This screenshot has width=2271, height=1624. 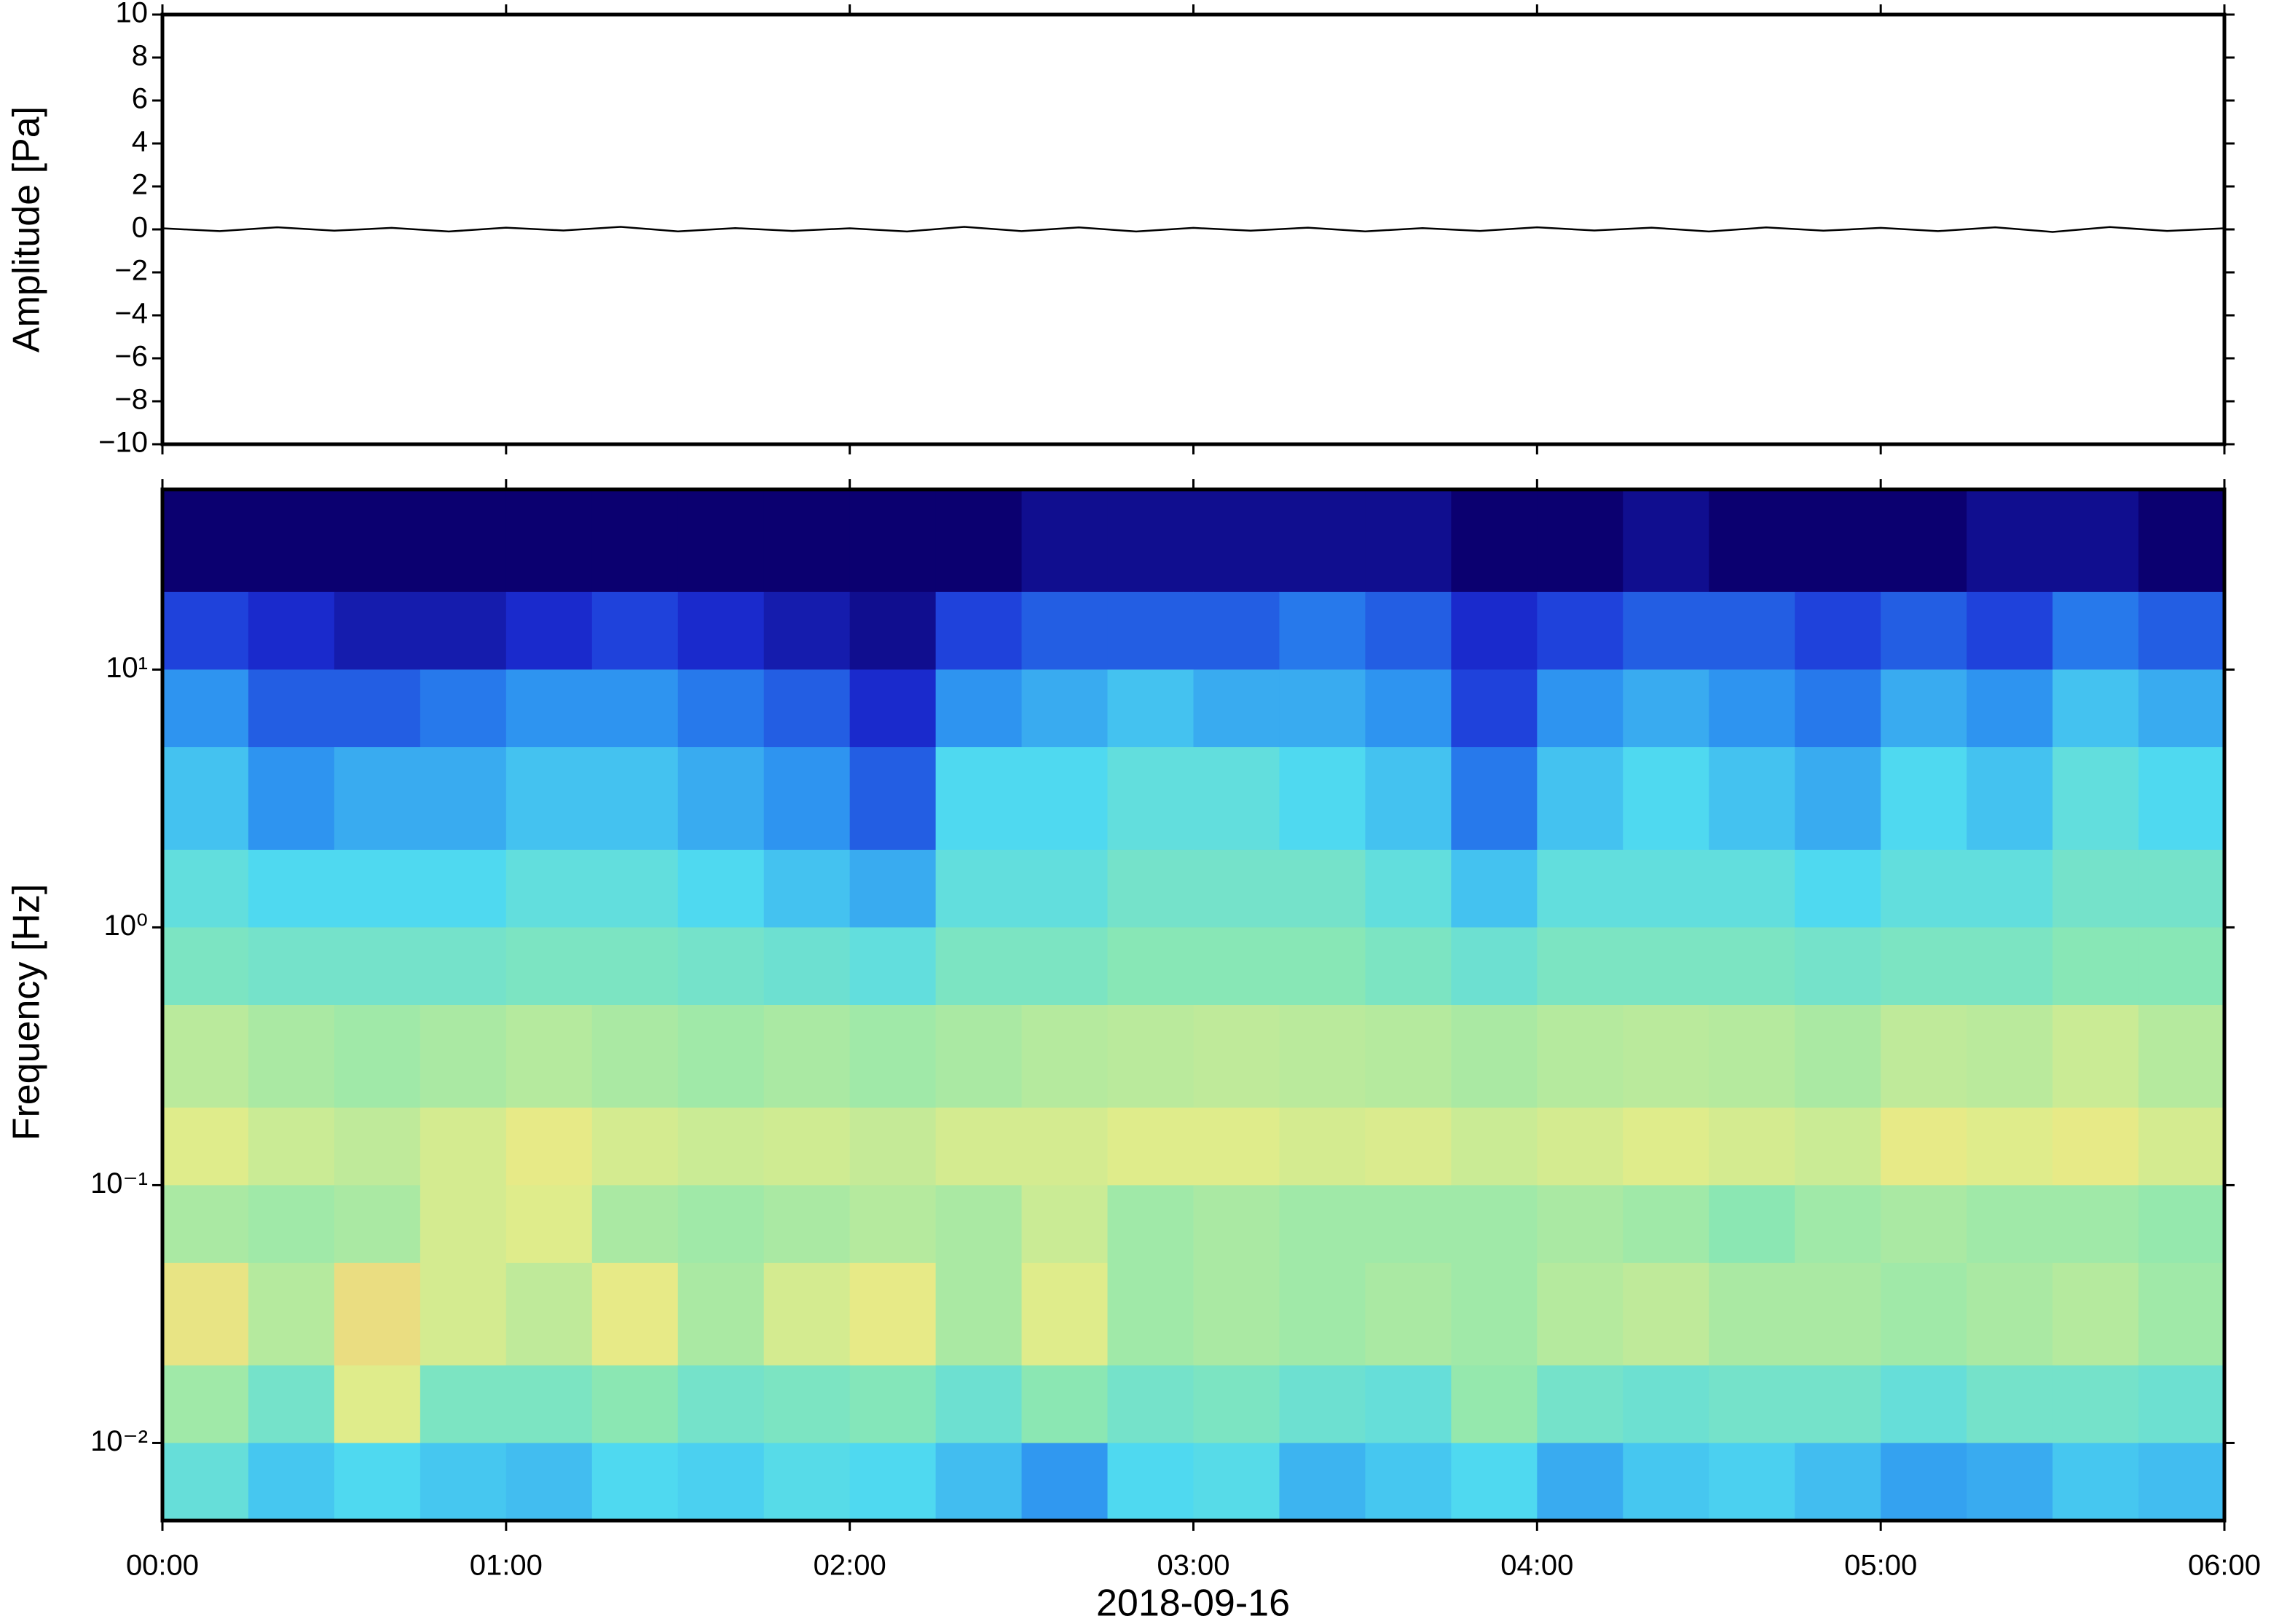 What do you see at coordinates (140, 56) in the screenshot?
I see `y-tick-label: 8` at bounding box center [140, 56].